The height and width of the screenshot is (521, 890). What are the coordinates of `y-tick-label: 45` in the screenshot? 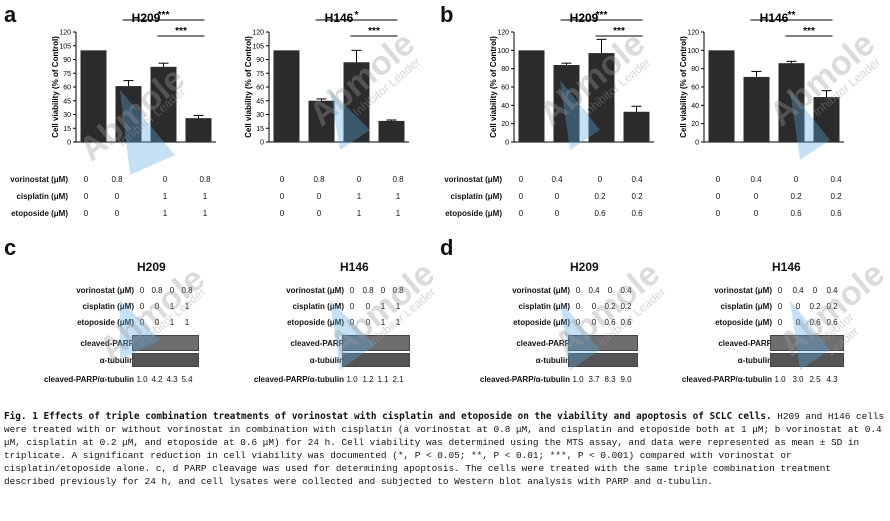 It's located at (260, 101).